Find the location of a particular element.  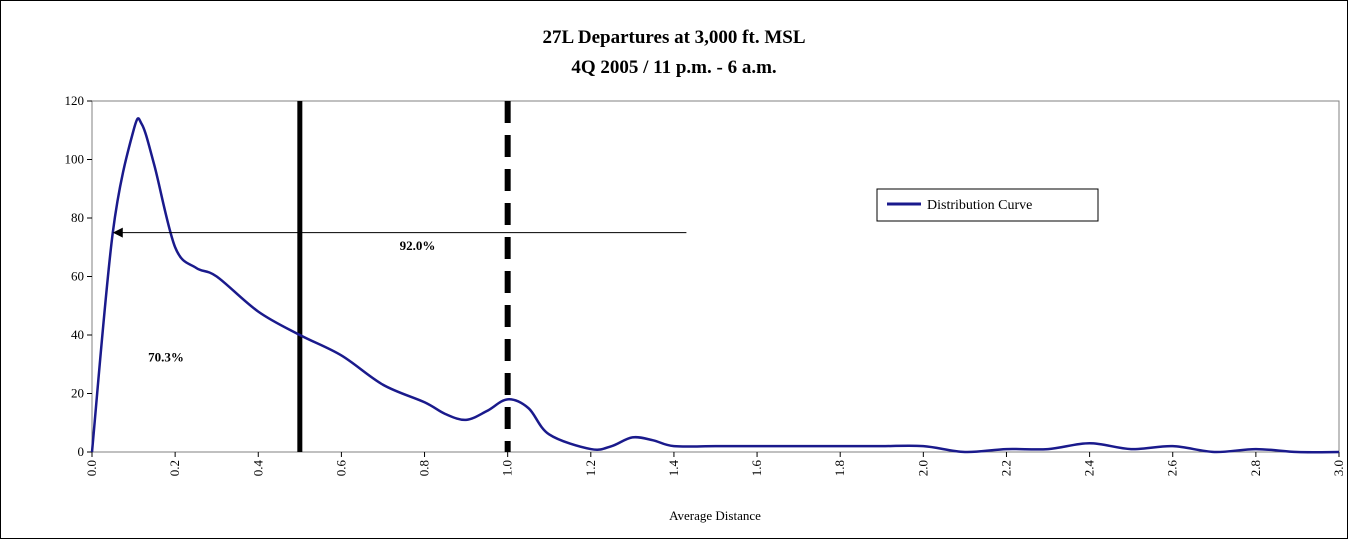

x-tick-label: 1.6 is located at coordinates (756, 468).